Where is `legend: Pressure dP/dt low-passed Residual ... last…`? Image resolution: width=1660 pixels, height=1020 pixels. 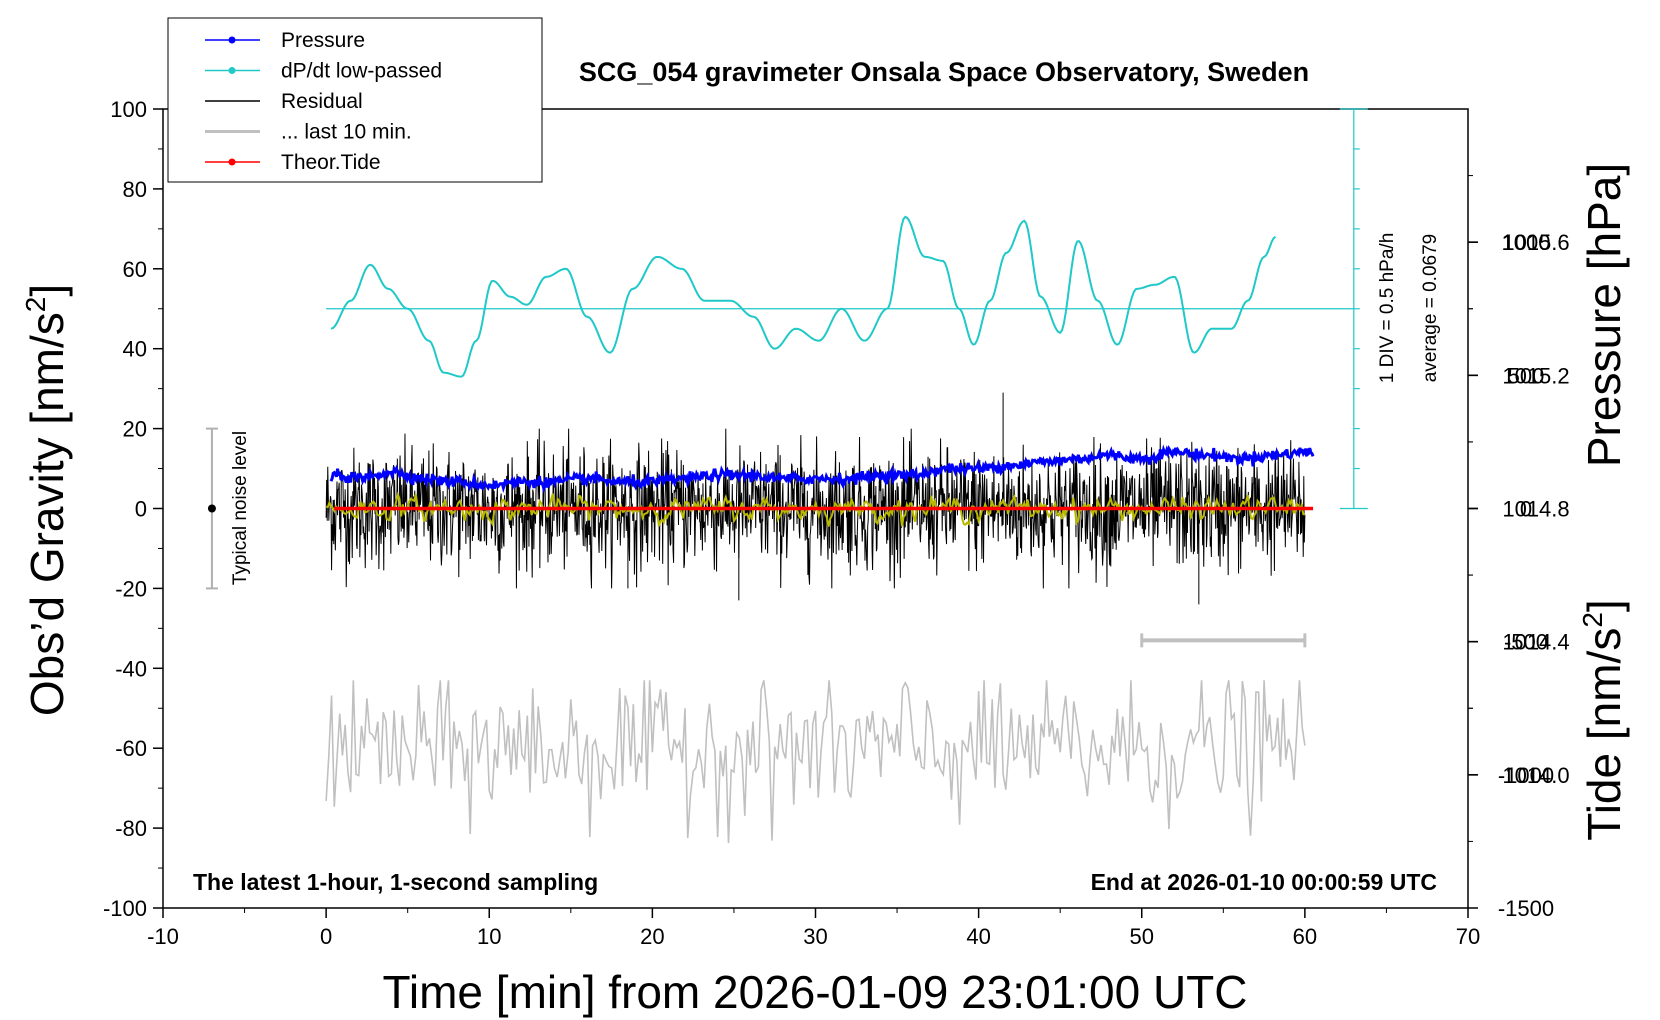
legend: Pressure dP/dt low-passed Residual ... last… is located at coordinates (355, 100).